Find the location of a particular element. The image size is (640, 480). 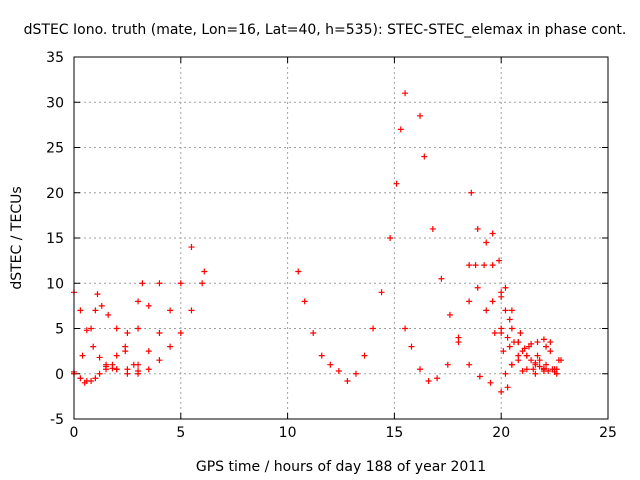

y-tick-label: 0 is located at coordinates (59, 375).